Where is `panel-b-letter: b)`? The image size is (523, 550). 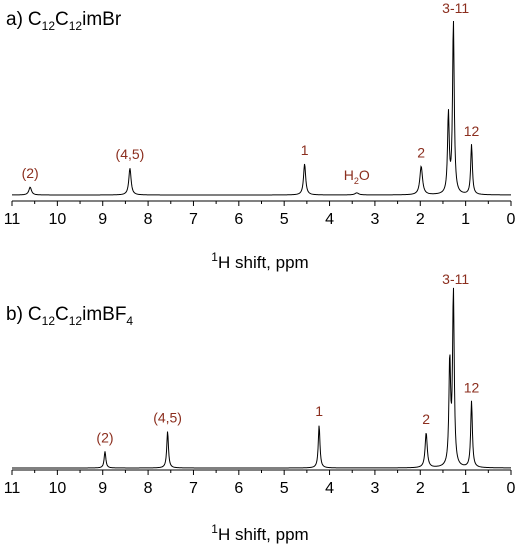
panel-b-letter: b) is located at coordinates (14, 314).